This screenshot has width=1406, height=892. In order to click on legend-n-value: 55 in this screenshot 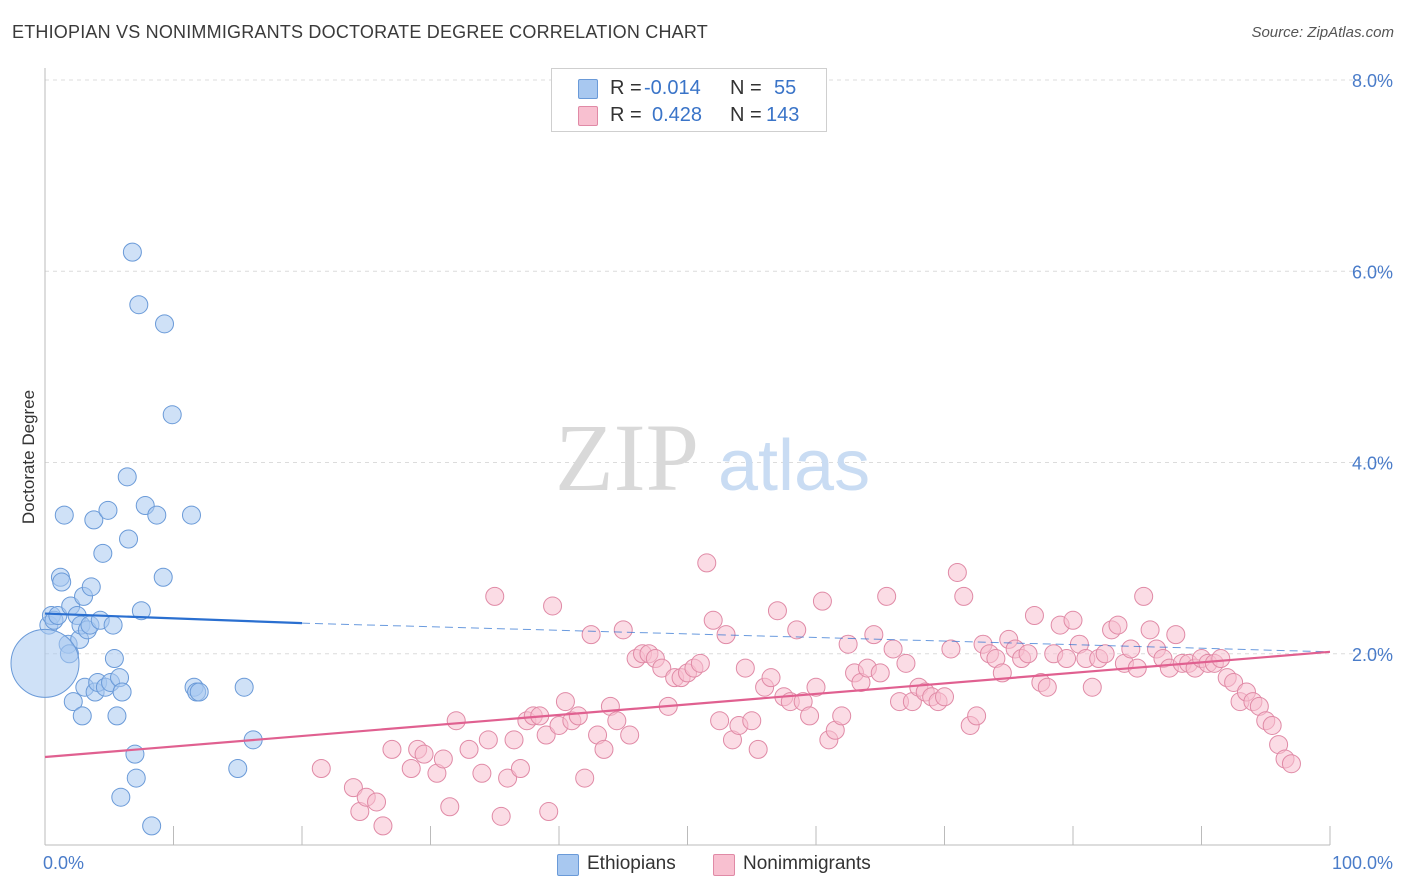, I will do `click(785, 88)`.